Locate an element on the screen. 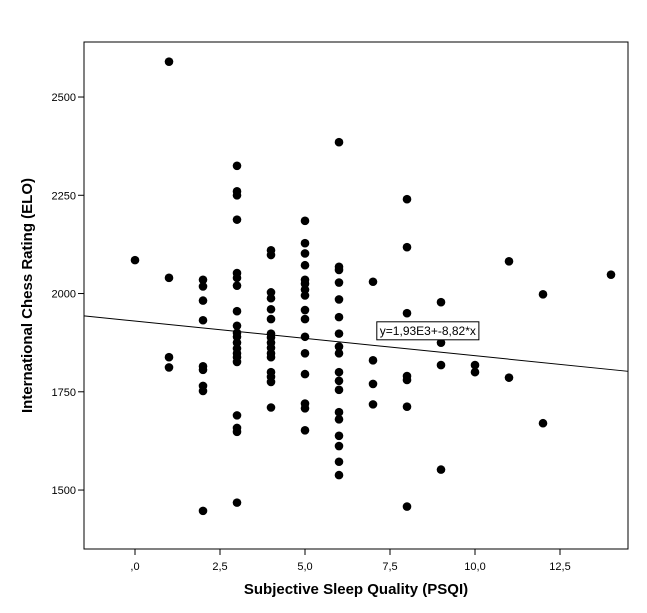  fit-equation-box: y=1,93E3+-8,82*x is located at coordinates (428, 331).